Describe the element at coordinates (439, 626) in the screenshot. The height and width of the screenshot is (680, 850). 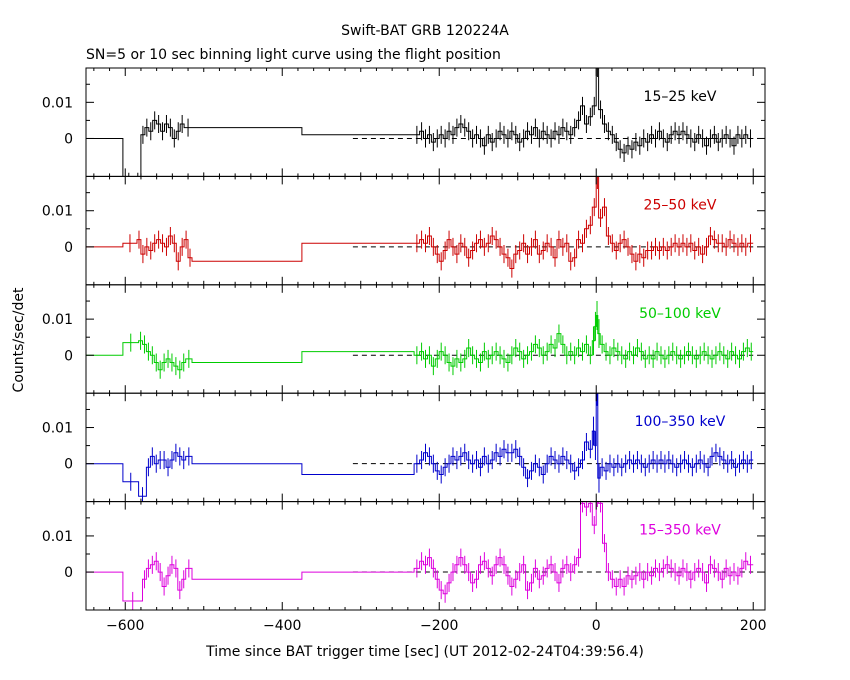
I see `x-tick-label: −200` at that location.